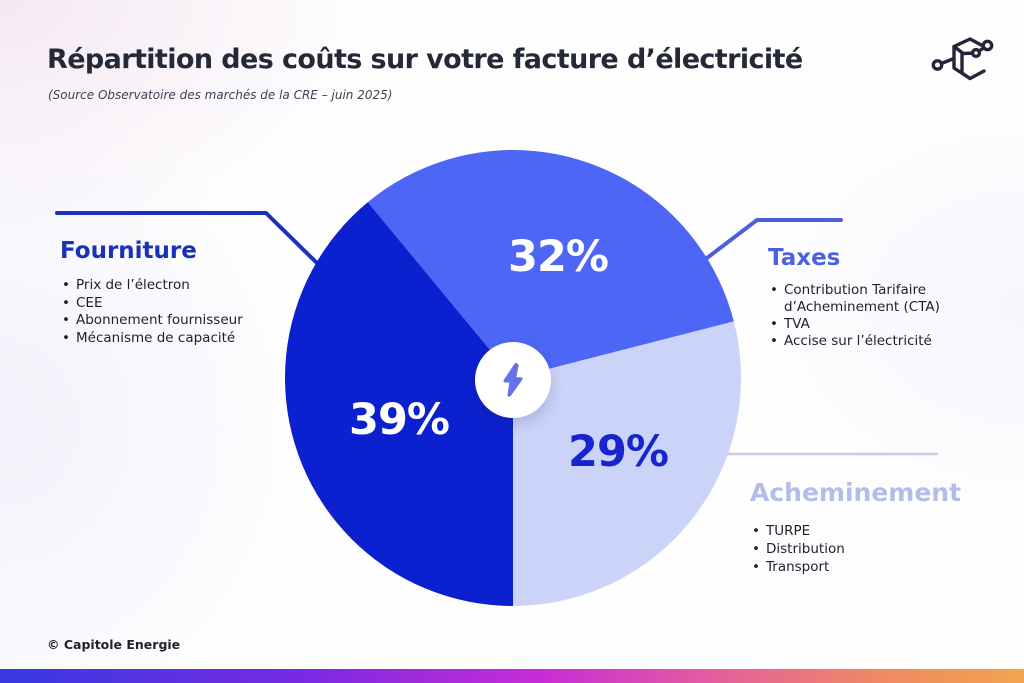  I want to click on callout-list-acheminement: TURPE Distribution Transport, so click(865, 549).